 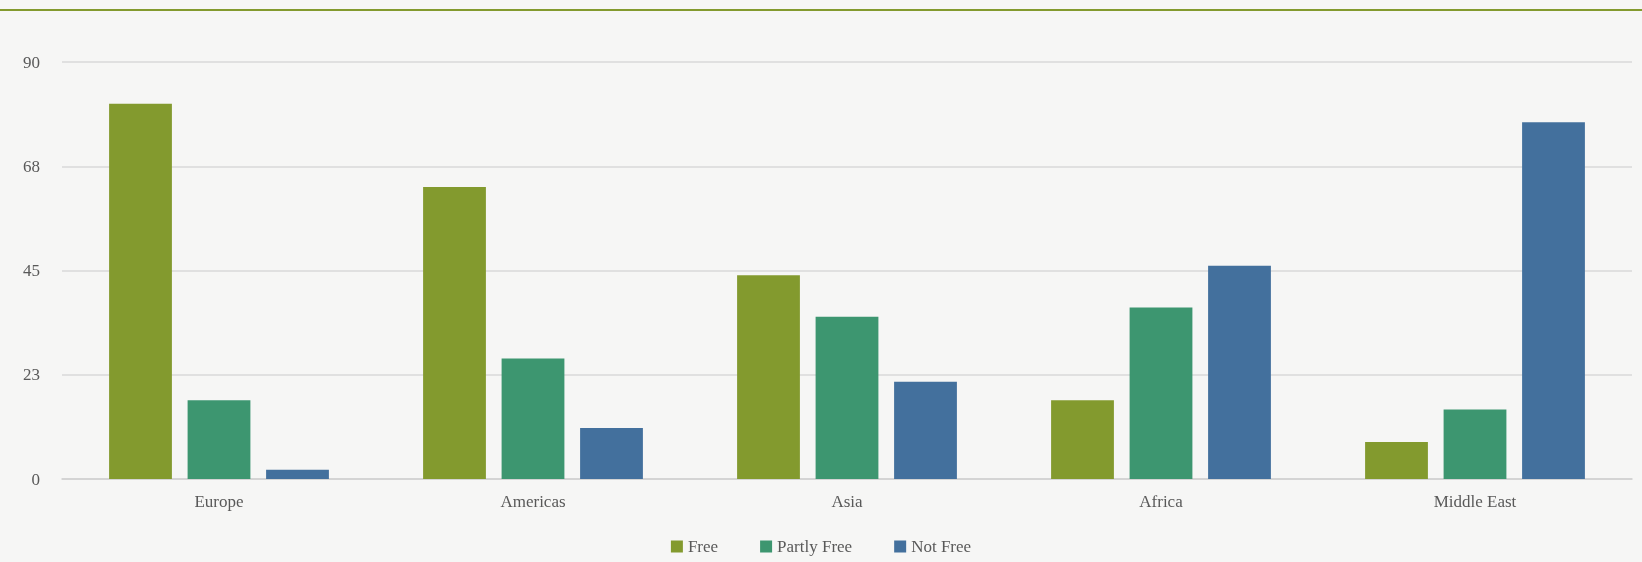 What do you see at coordinates (31, 375) in the screenshot?
I see `y-tick-label: 23` at bounding box center [31, 375].